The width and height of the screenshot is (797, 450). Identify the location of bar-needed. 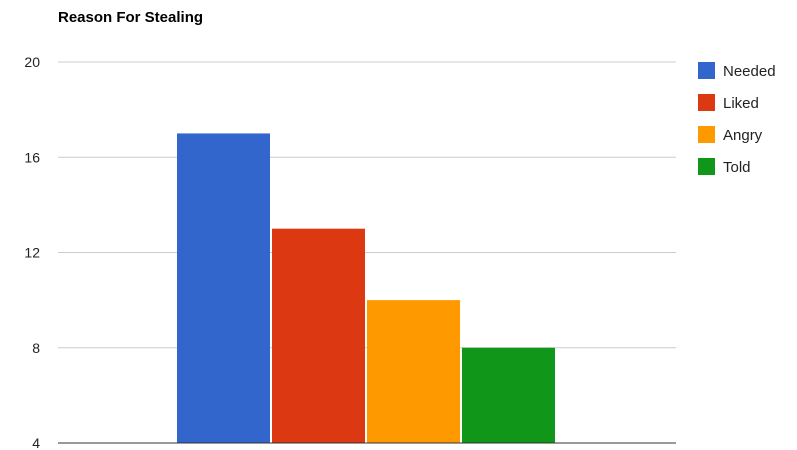
(223, 288).